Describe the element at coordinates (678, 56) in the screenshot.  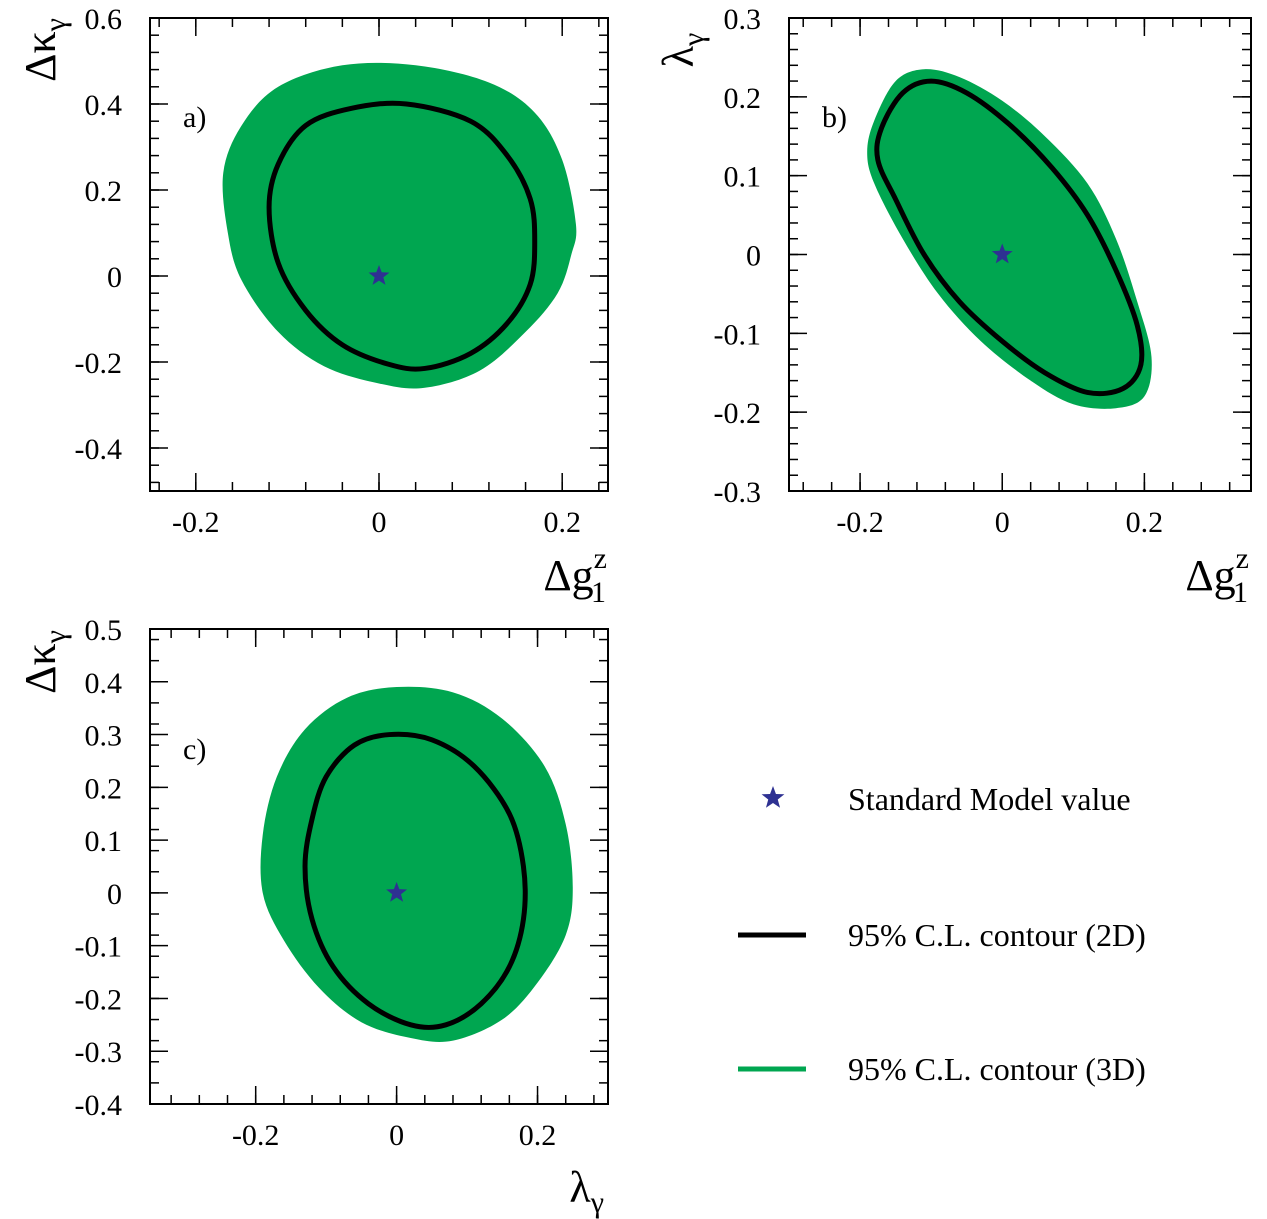
I see `y-axis-label-base: λ` at that location.